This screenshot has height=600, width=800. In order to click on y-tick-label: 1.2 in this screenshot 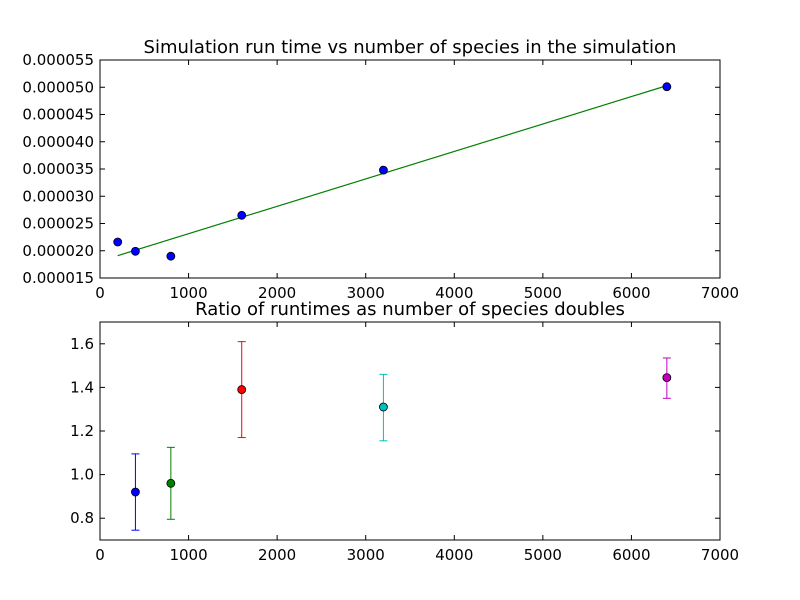, I will do `click(82, 431)`.